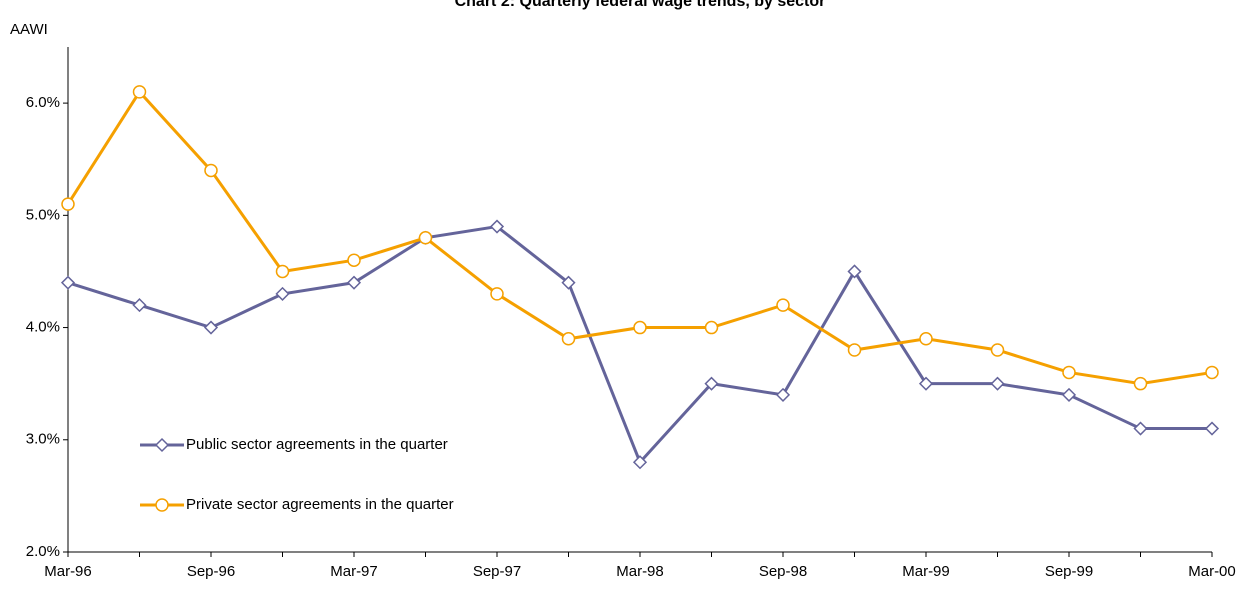 The image size is (1244, 595). I want to click on y-axis-label: AAWI, so click(29, 29).